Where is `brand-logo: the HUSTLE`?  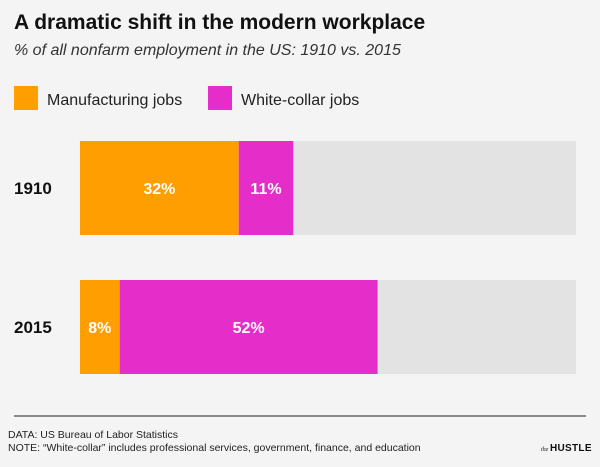
brand-logo: the HUSTLE is located at coordinates (566, 448).